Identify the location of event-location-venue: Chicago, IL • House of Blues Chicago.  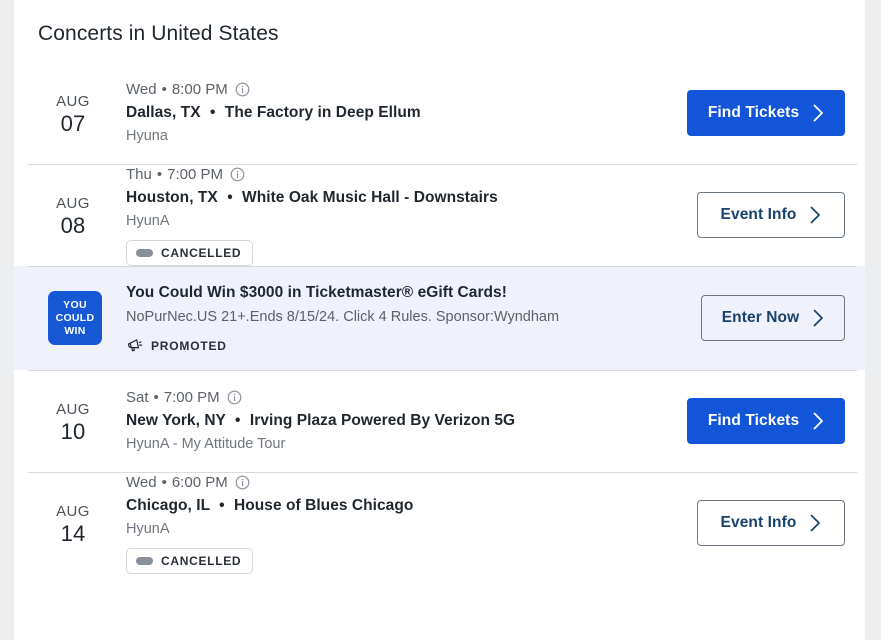
(411, 506).